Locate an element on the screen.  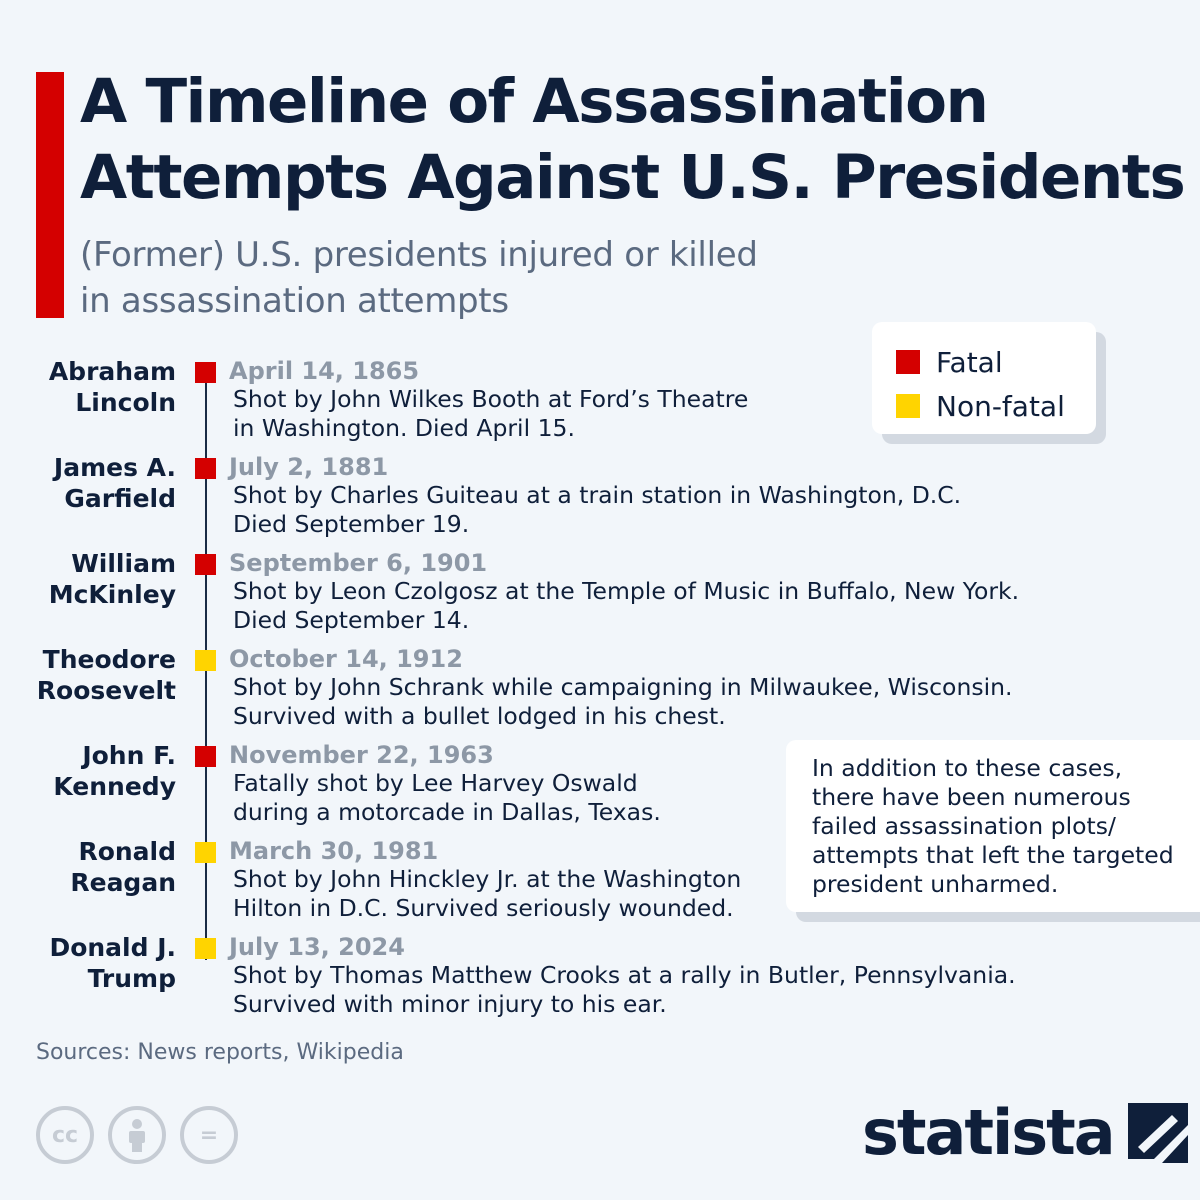
brand-logo: statista is located at coordinates (1025, 1132).